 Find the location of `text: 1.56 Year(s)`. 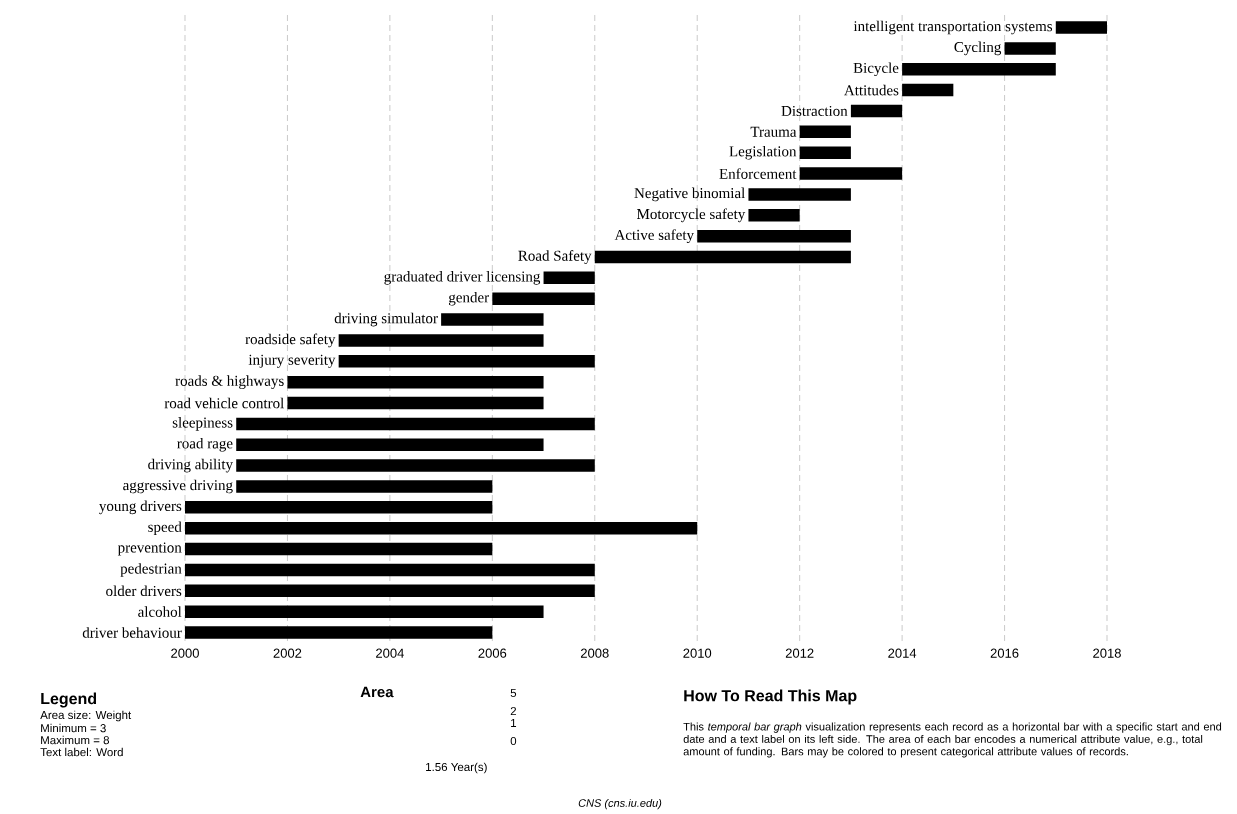

text: 1.56 Year(s) is located at coordinates (456, 768).